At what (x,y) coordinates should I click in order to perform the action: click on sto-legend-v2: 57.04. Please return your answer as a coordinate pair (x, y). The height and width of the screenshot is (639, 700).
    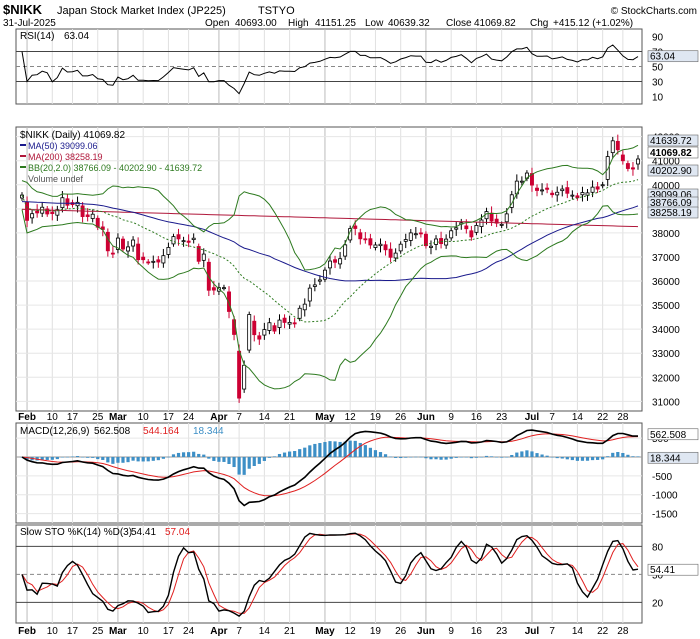
    Looking at the image, I should click on (177, 532).